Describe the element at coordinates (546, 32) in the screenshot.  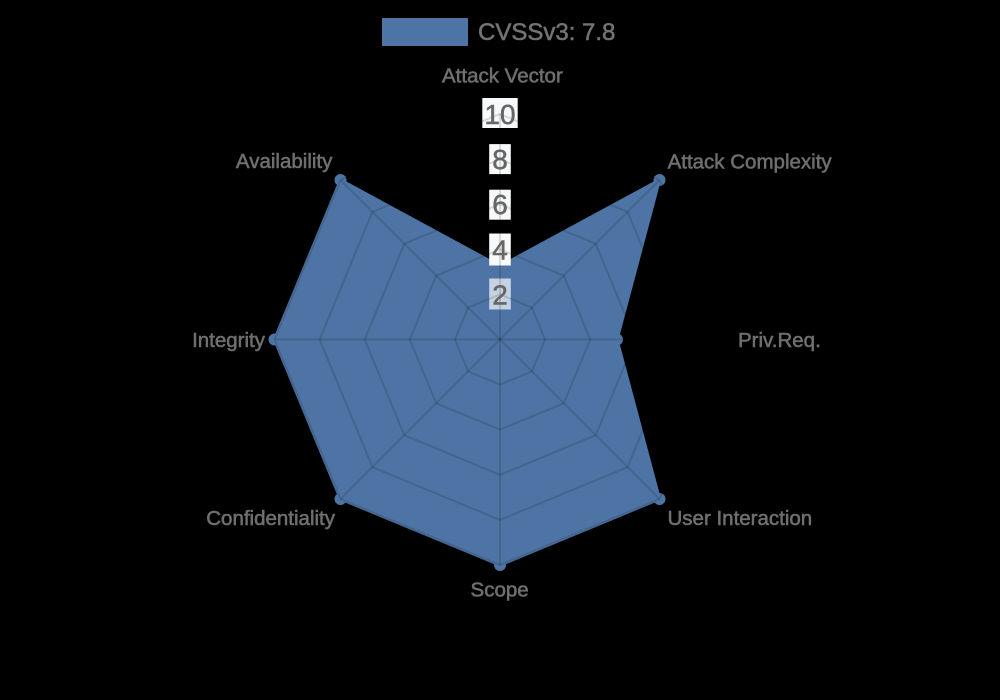
I see `svg-text: CVSSv3: 7.8` at that location.